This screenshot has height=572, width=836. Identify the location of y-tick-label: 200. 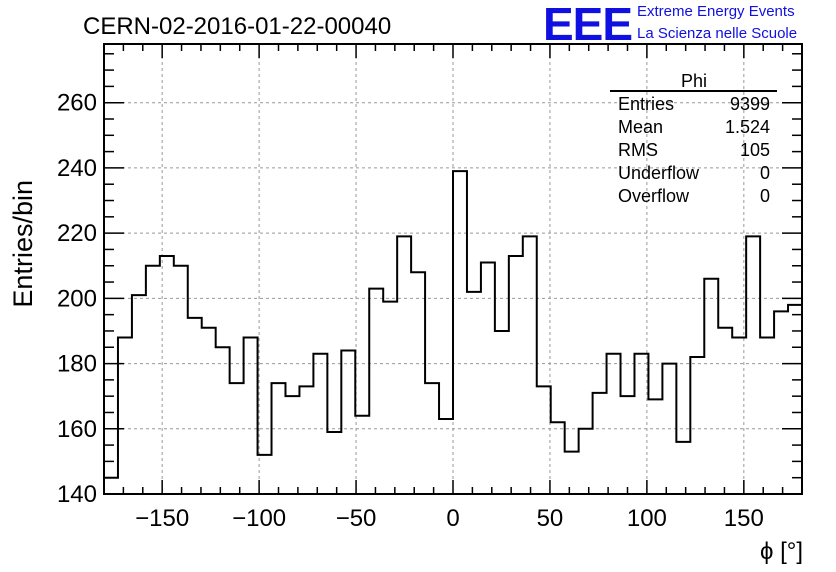
(77, 298).